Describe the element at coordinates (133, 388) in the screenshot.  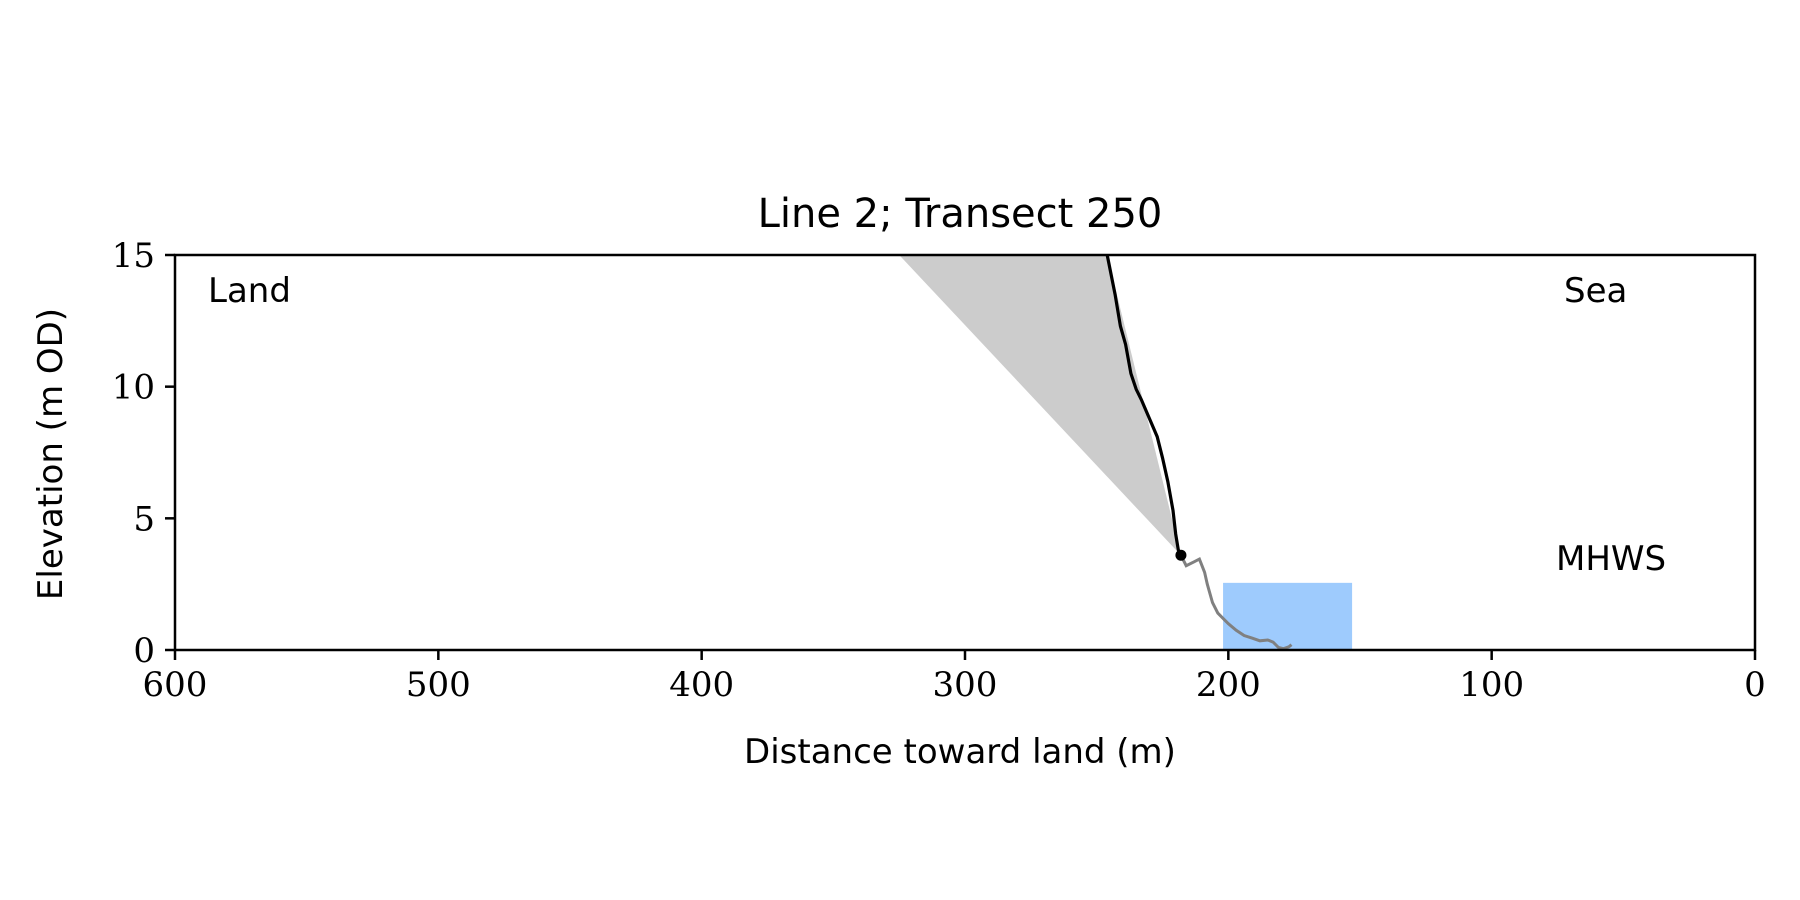
I see `y-tick-label: 10` at that location.